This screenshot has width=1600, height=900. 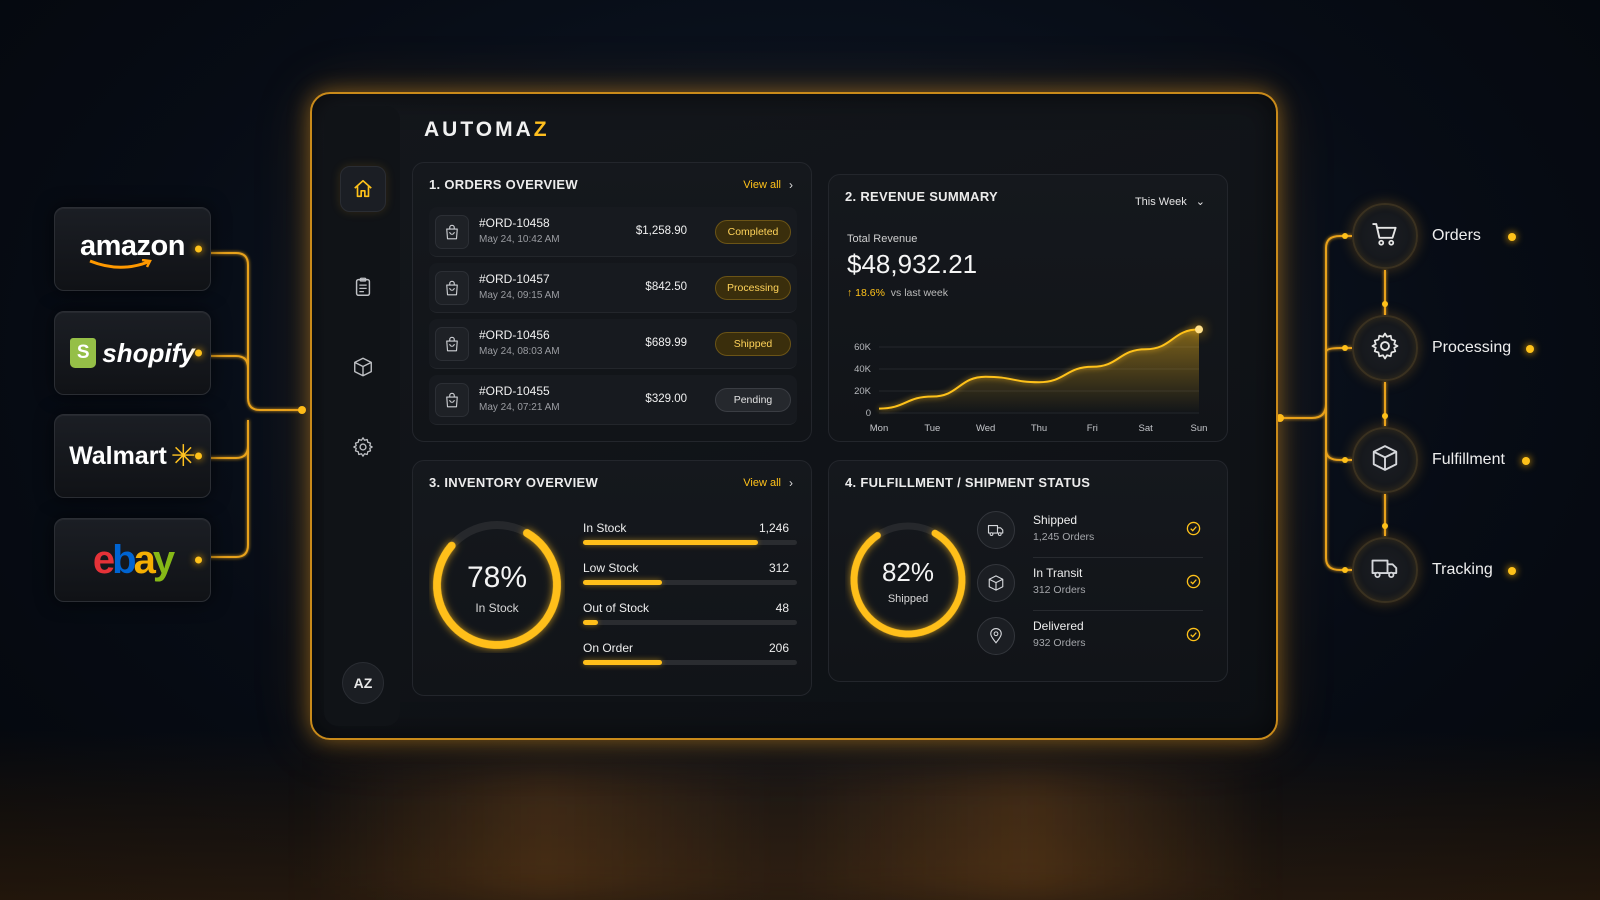 I want to click on shipment-row: Shipped 1,245 Orders, so click(x=1092, y=531).